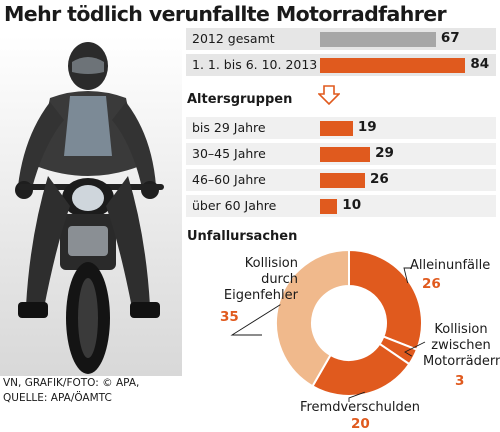 Image resolution: width=500 pixels, height=432 pixels. Describe the element at coordinates (229, 153) in the screenshot. I see `row-label: 30–45 Jahre` at that location.